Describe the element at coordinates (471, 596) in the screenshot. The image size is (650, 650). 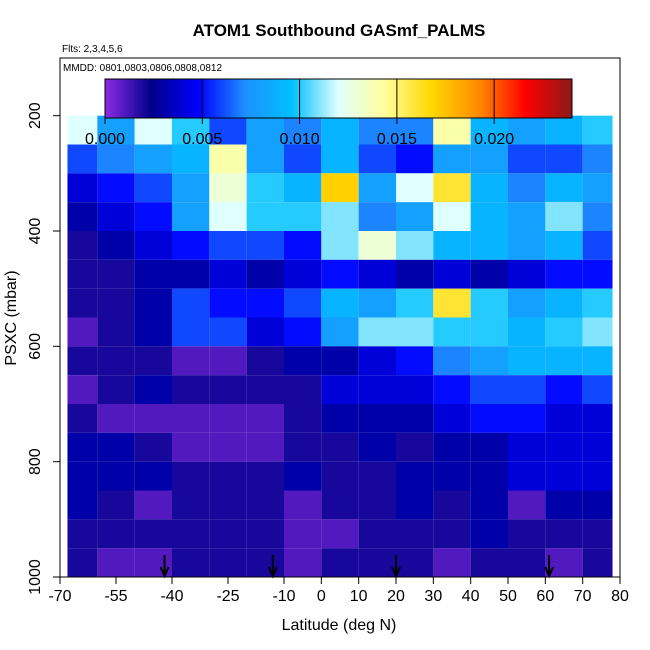
I see `x-tick-label: 40` at that location.